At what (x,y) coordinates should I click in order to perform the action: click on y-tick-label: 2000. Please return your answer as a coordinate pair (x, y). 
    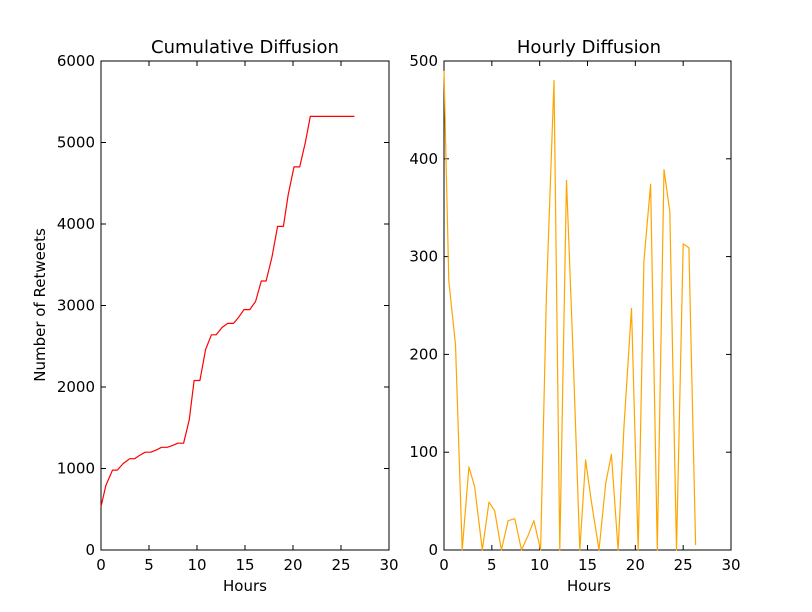
    Looking at the image, I should click on (76, 387).